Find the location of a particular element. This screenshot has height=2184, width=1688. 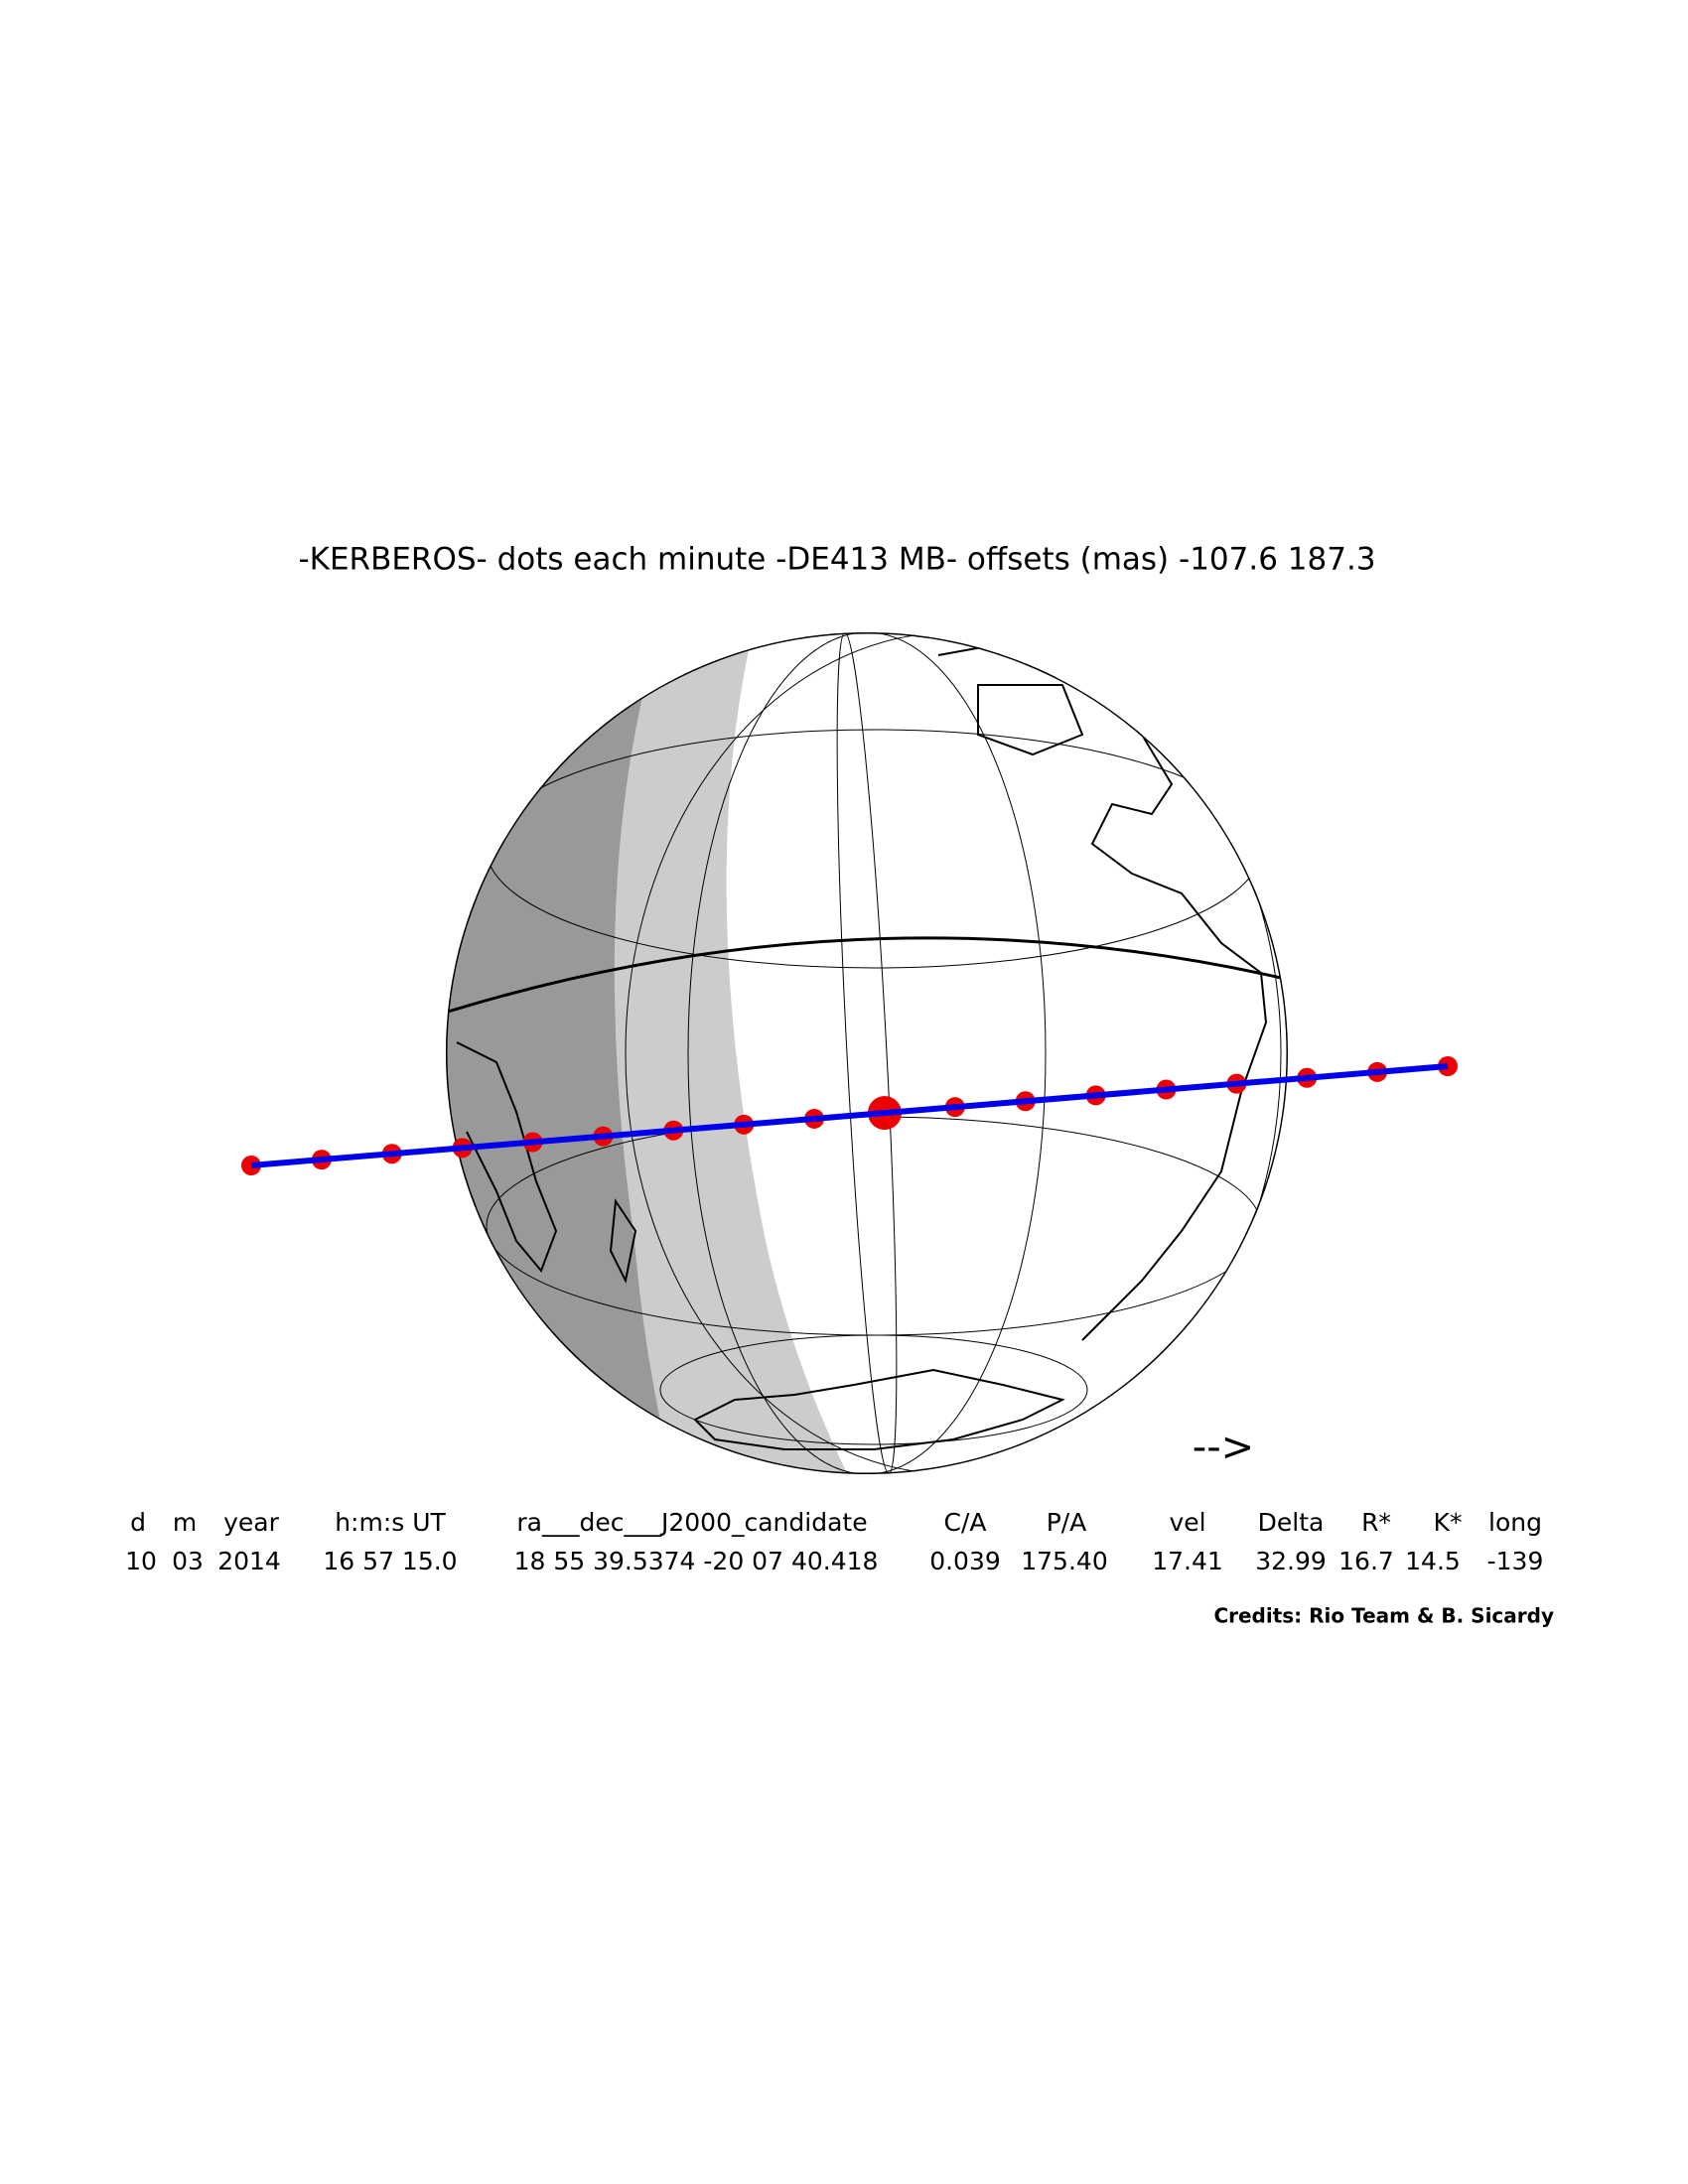

shadow-track is located at coordinates (849, 1115).